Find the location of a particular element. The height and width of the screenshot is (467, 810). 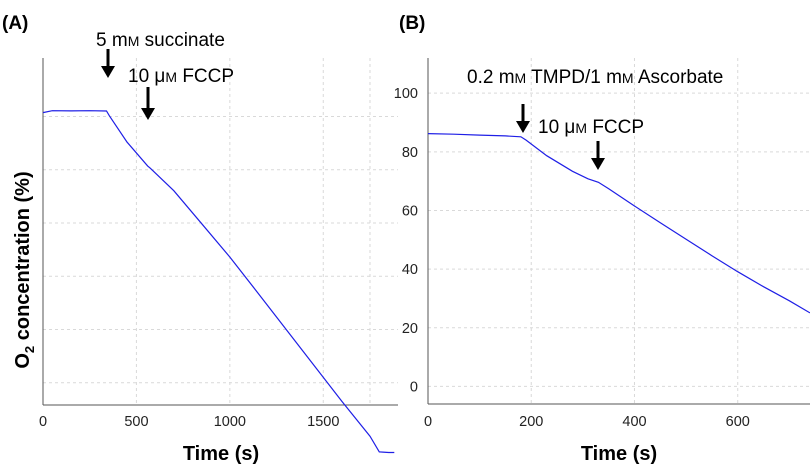

panel-a-x-ticks: 0 500 1000 1500 is located at coordinates (189, 422).